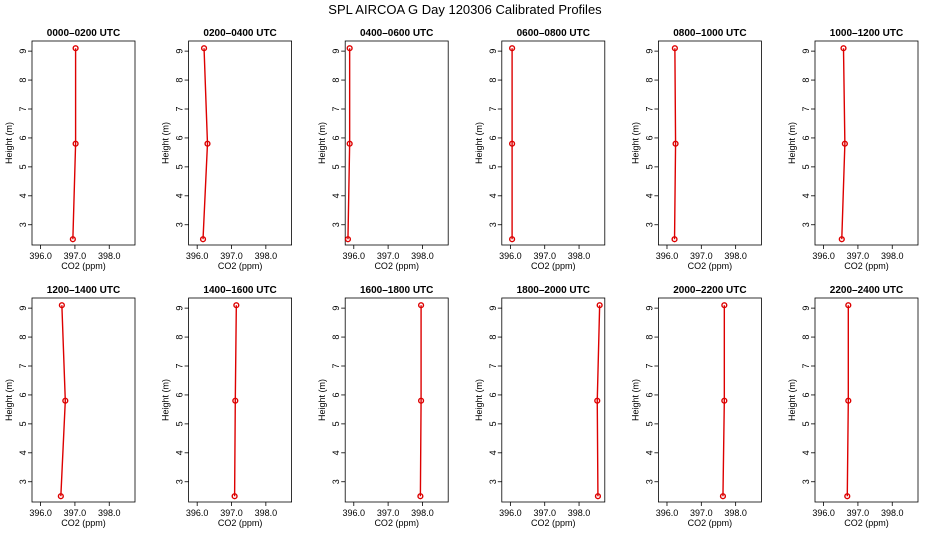 This screenshot has width=936, height=540. Describe the element at coordinates (420, 401) in the screenshot. I see `panel-8-profile-line` at that location.